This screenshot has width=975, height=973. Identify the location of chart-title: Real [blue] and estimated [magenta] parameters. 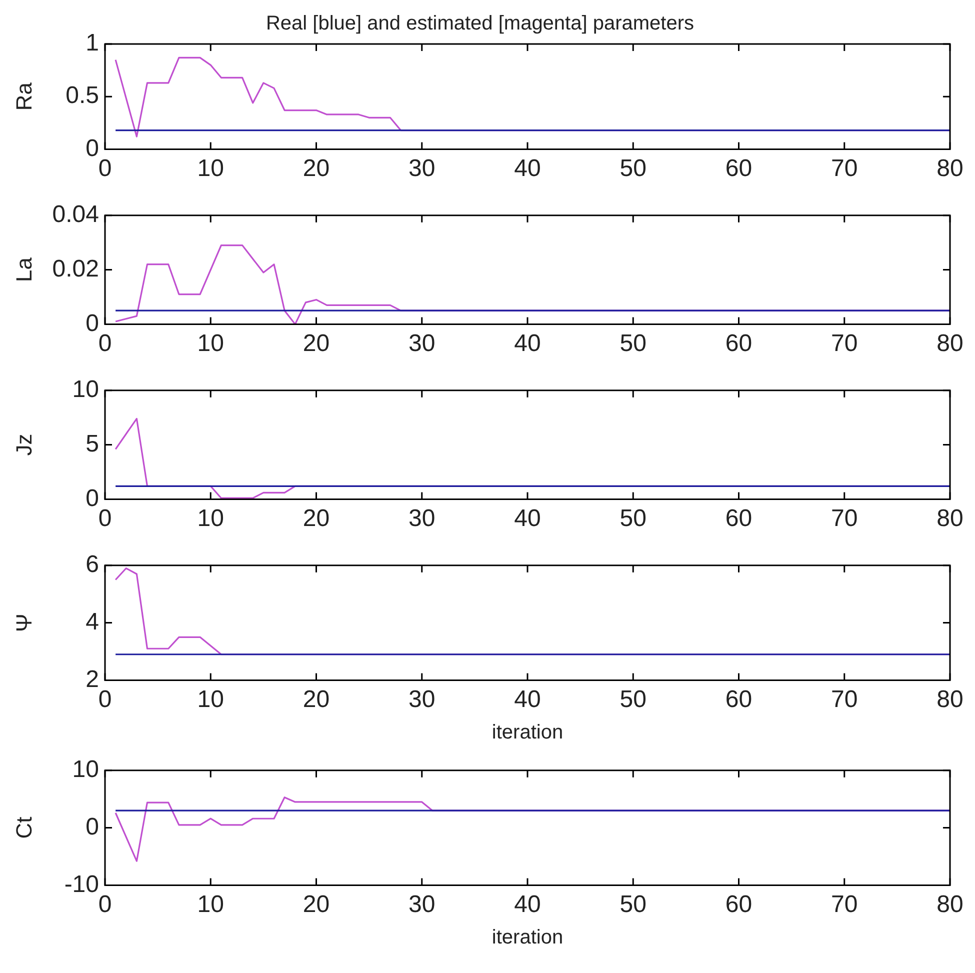
(480, 23).